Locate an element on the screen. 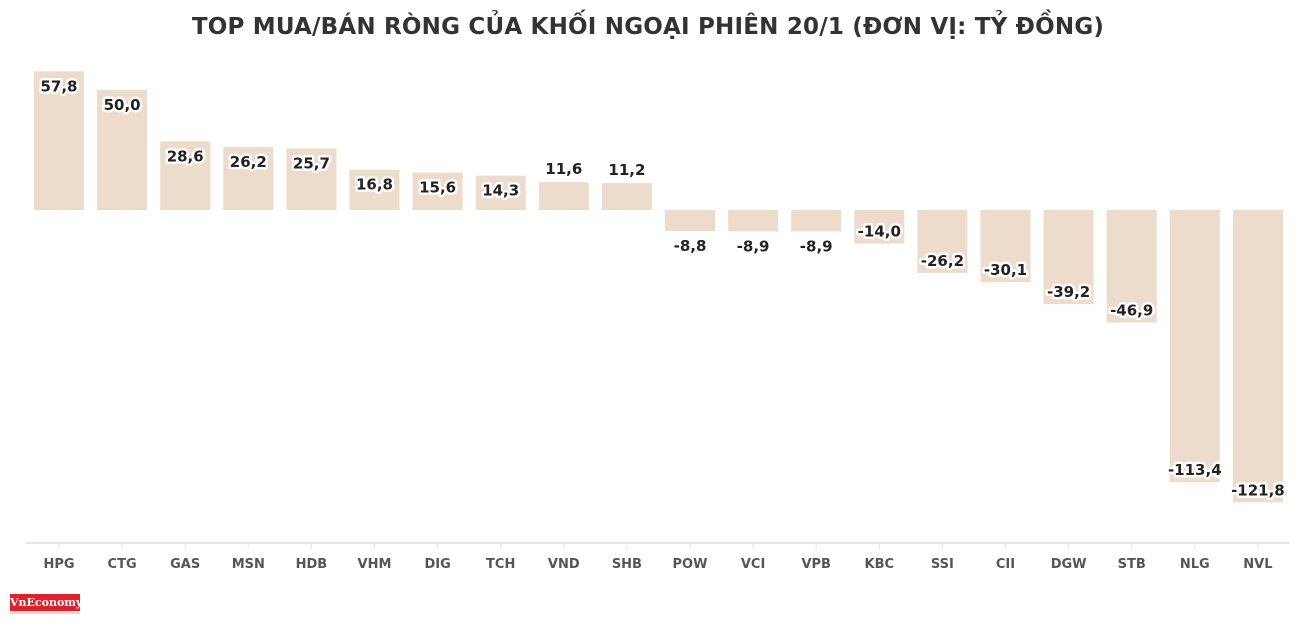 The image size is (1296, 626). data-label: 16,8 is located at coordinates (374, 185).